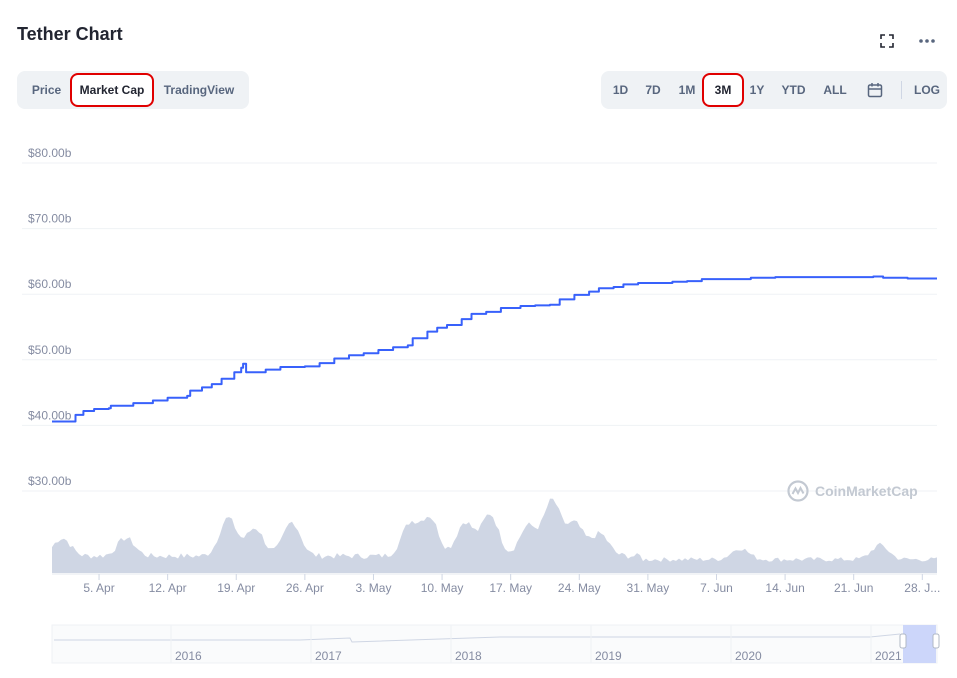  What do you see at coordinates (793, 90) in the screenshot?
I see `range-ytd-button: YTD` at bounding box center [793, 90].